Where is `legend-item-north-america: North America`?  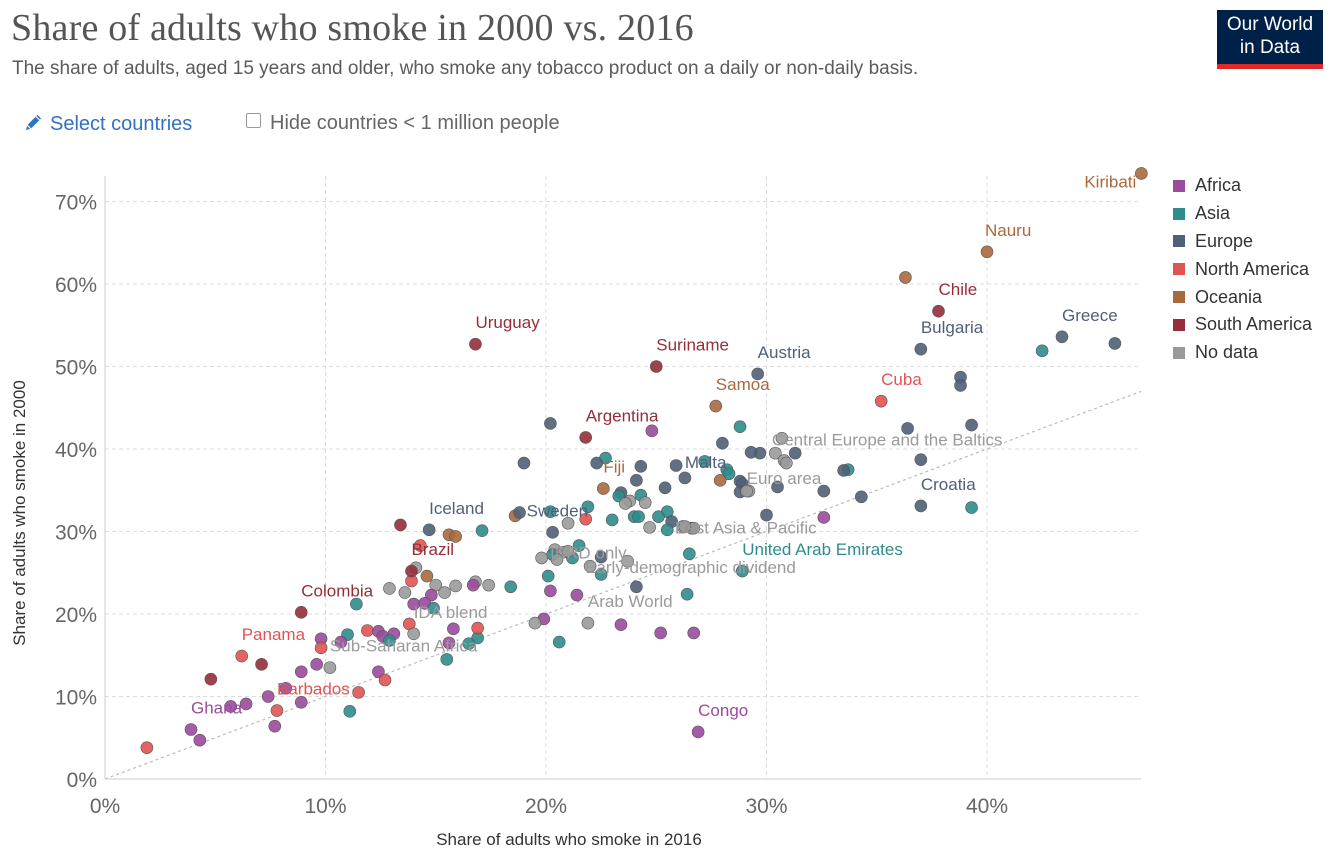 legend-item-north-america: North America is located at coordinates (1242, 269).